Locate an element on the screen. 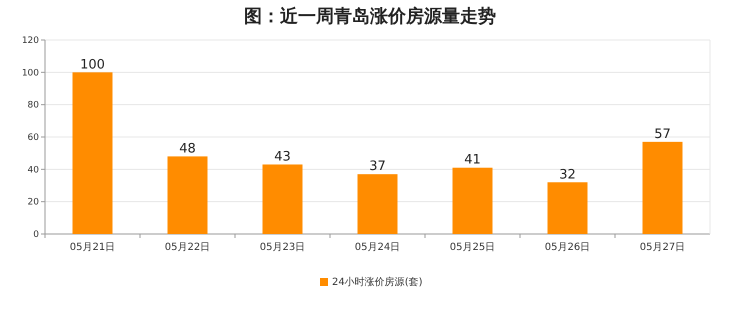 The height and width of the screenshot is (312, 740). x-tick-label: 05月26日 is located at coordinates (567, 247).